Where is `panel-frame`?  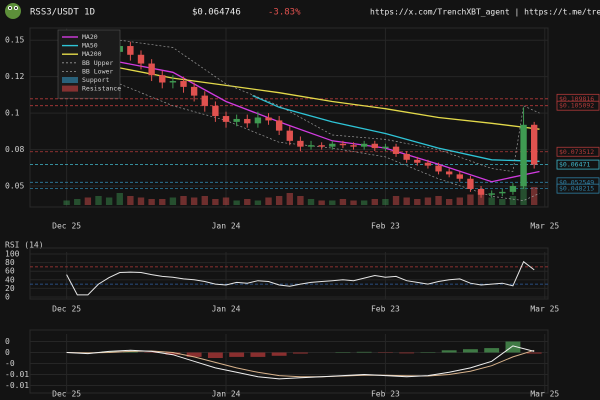
panel-frame is located at coordinates (289, 273).